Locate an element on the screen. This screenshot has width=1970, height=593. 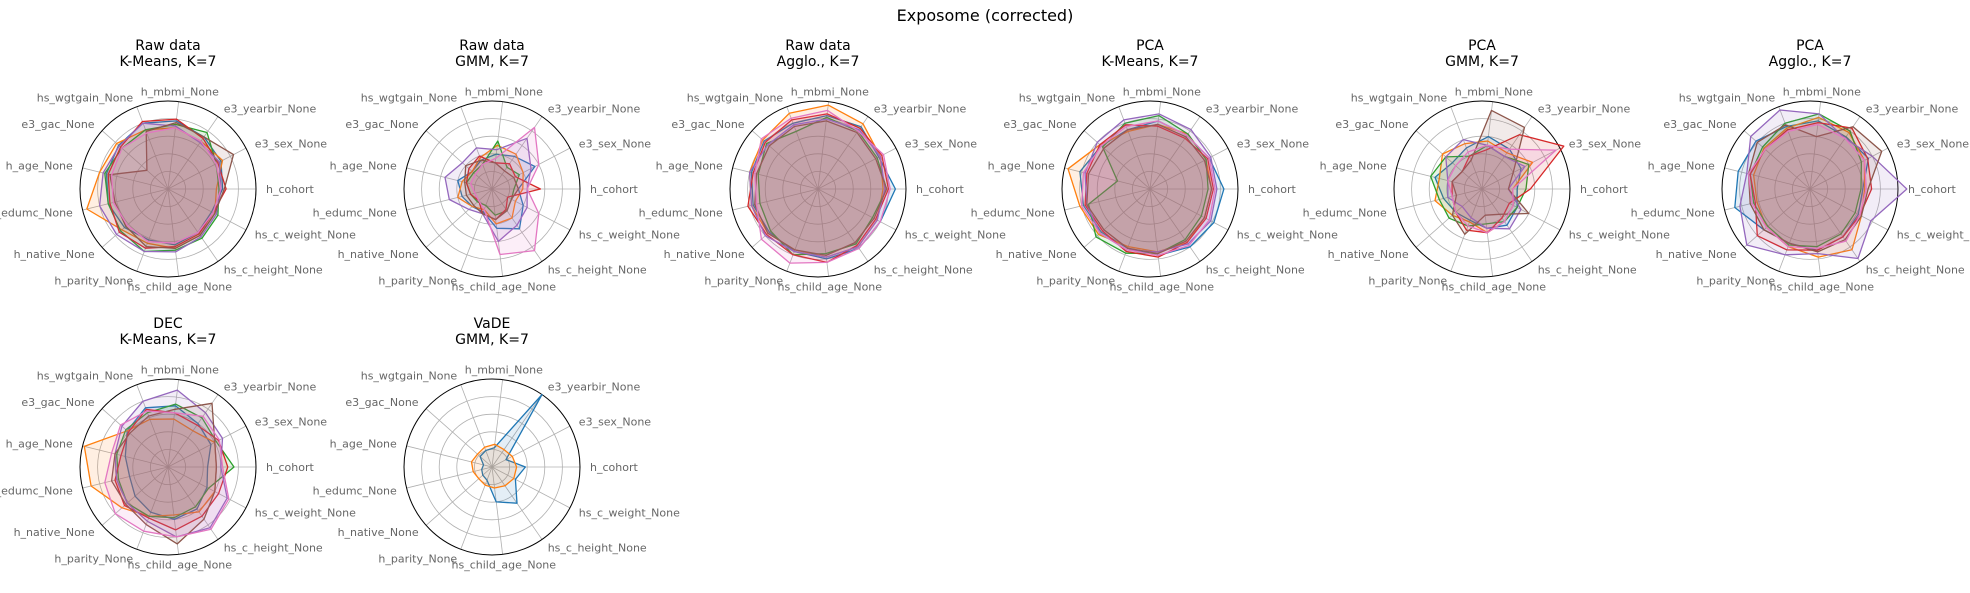
subplot-title-line: PCA is located at coordinates (1150, 46).